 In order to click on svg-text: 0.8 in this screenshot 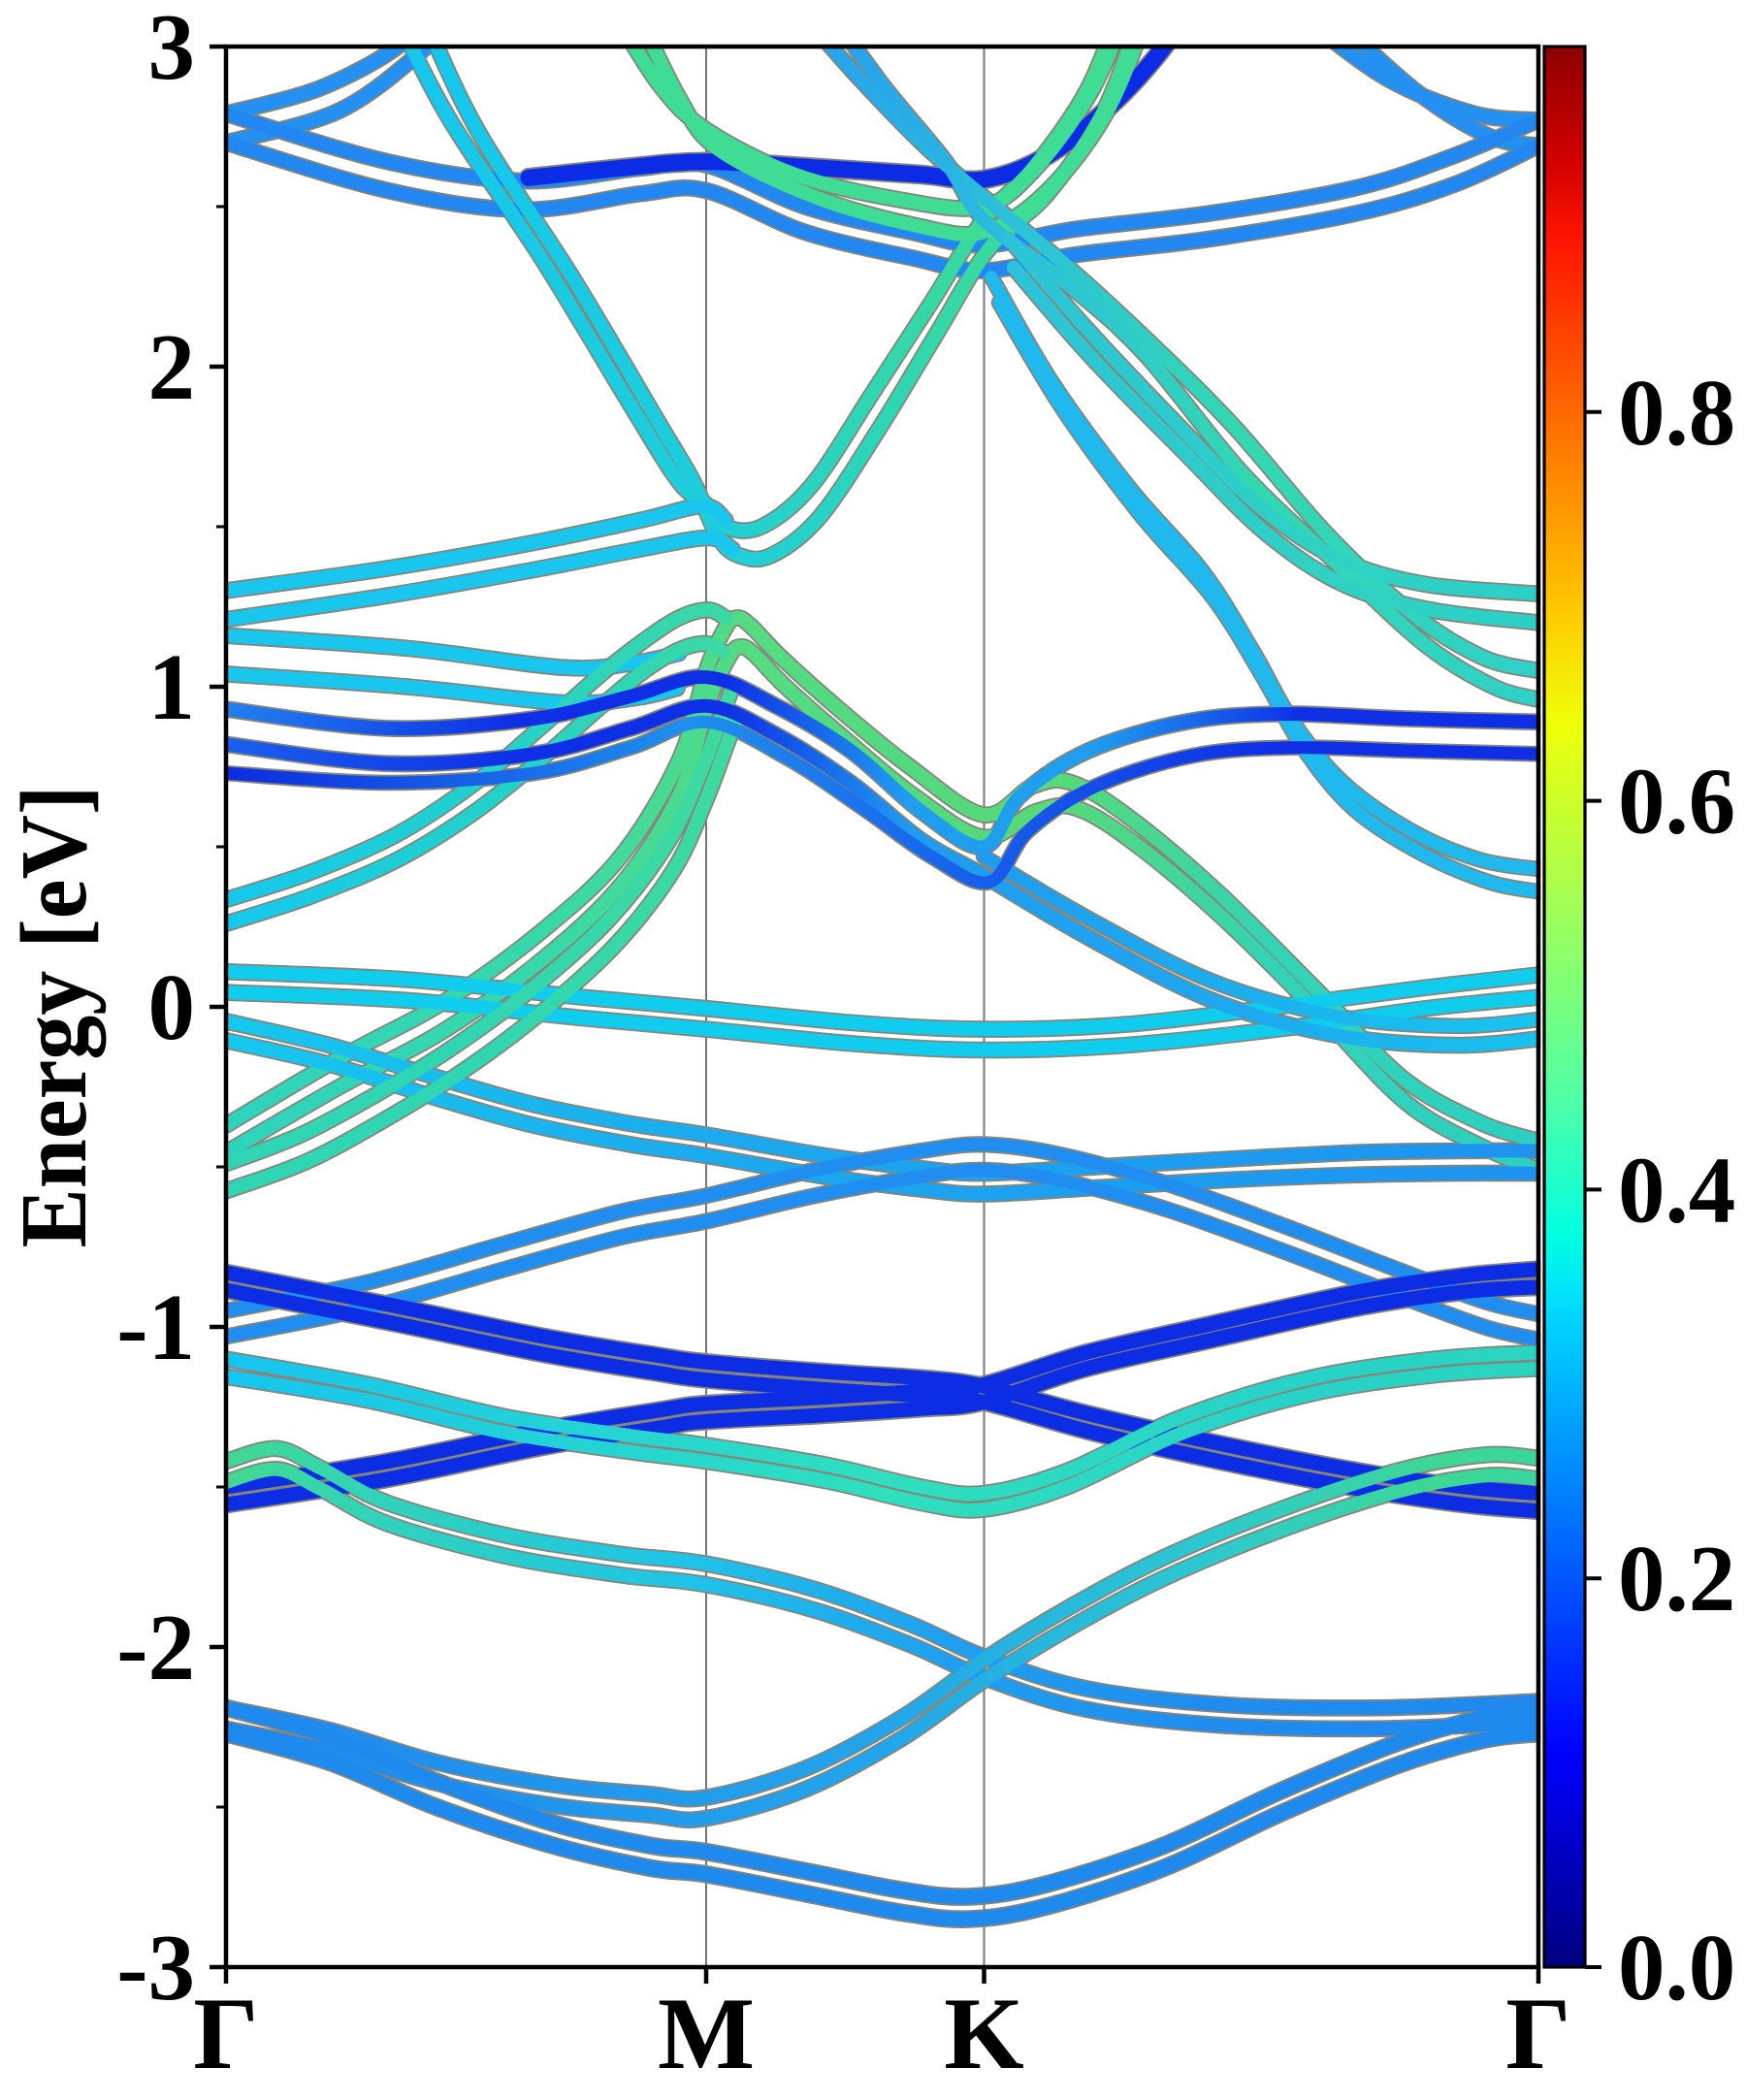, I will do `click(1676, 413)`.